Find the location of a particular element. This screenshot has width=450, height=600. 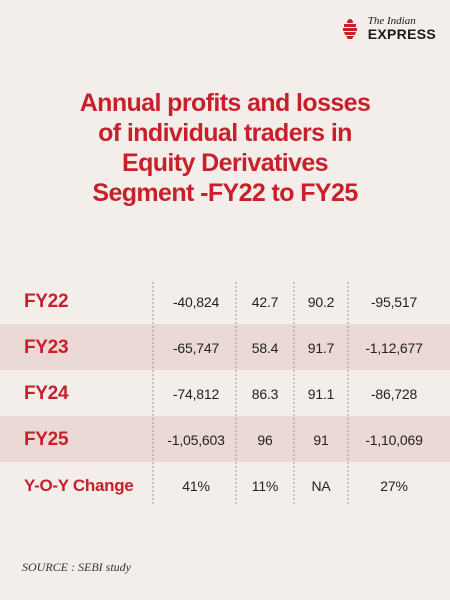

table-cell: -74,812 is located at coordinates (196, 394).